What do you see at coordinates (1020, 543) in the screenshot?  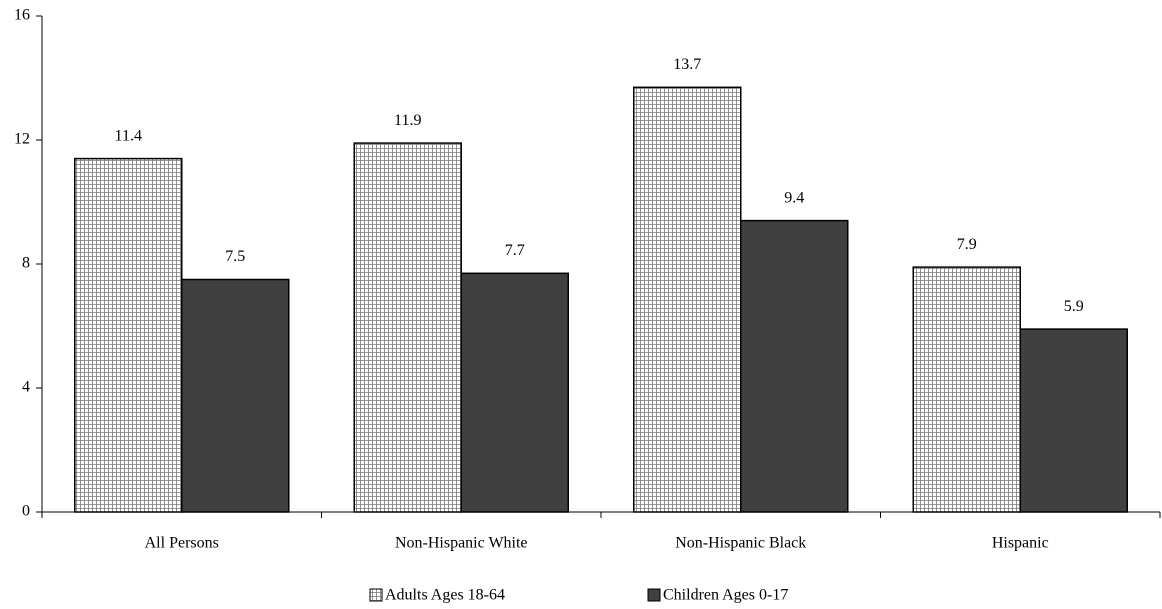 I see `x-tick-label: Hispanic` at bounding box center [1020, 543].